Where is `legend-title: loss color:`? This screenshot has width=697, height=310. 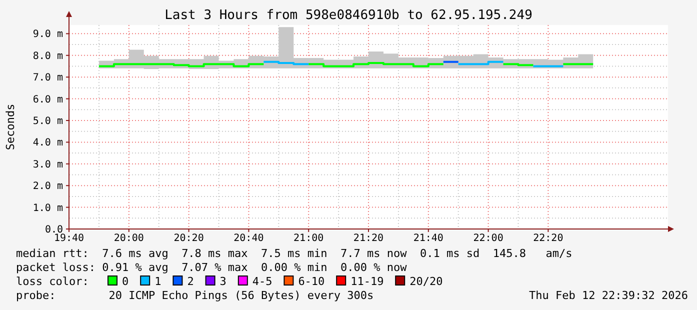
legend-title: loss color: is located at coordinates (52, 281).